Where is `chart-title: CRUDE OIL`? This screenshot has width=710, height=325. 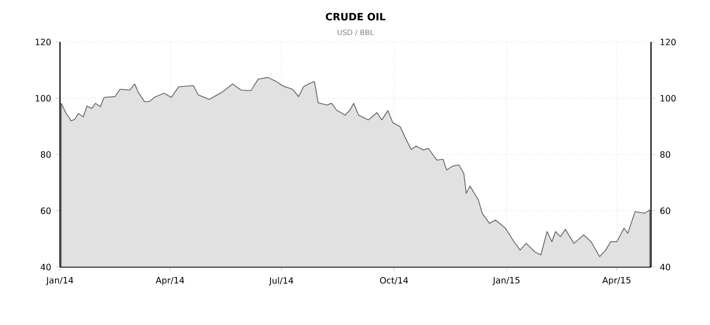
chart-title: CRUDE OIL is located at coordinates (356, 16).